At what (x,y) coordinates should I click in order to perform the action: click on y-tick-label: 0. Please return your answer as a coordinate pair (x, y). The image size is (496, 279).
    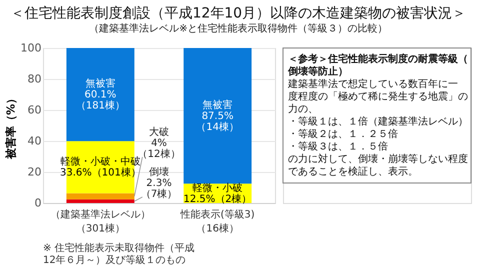
    Looking at the image, I should click on (38, 203).